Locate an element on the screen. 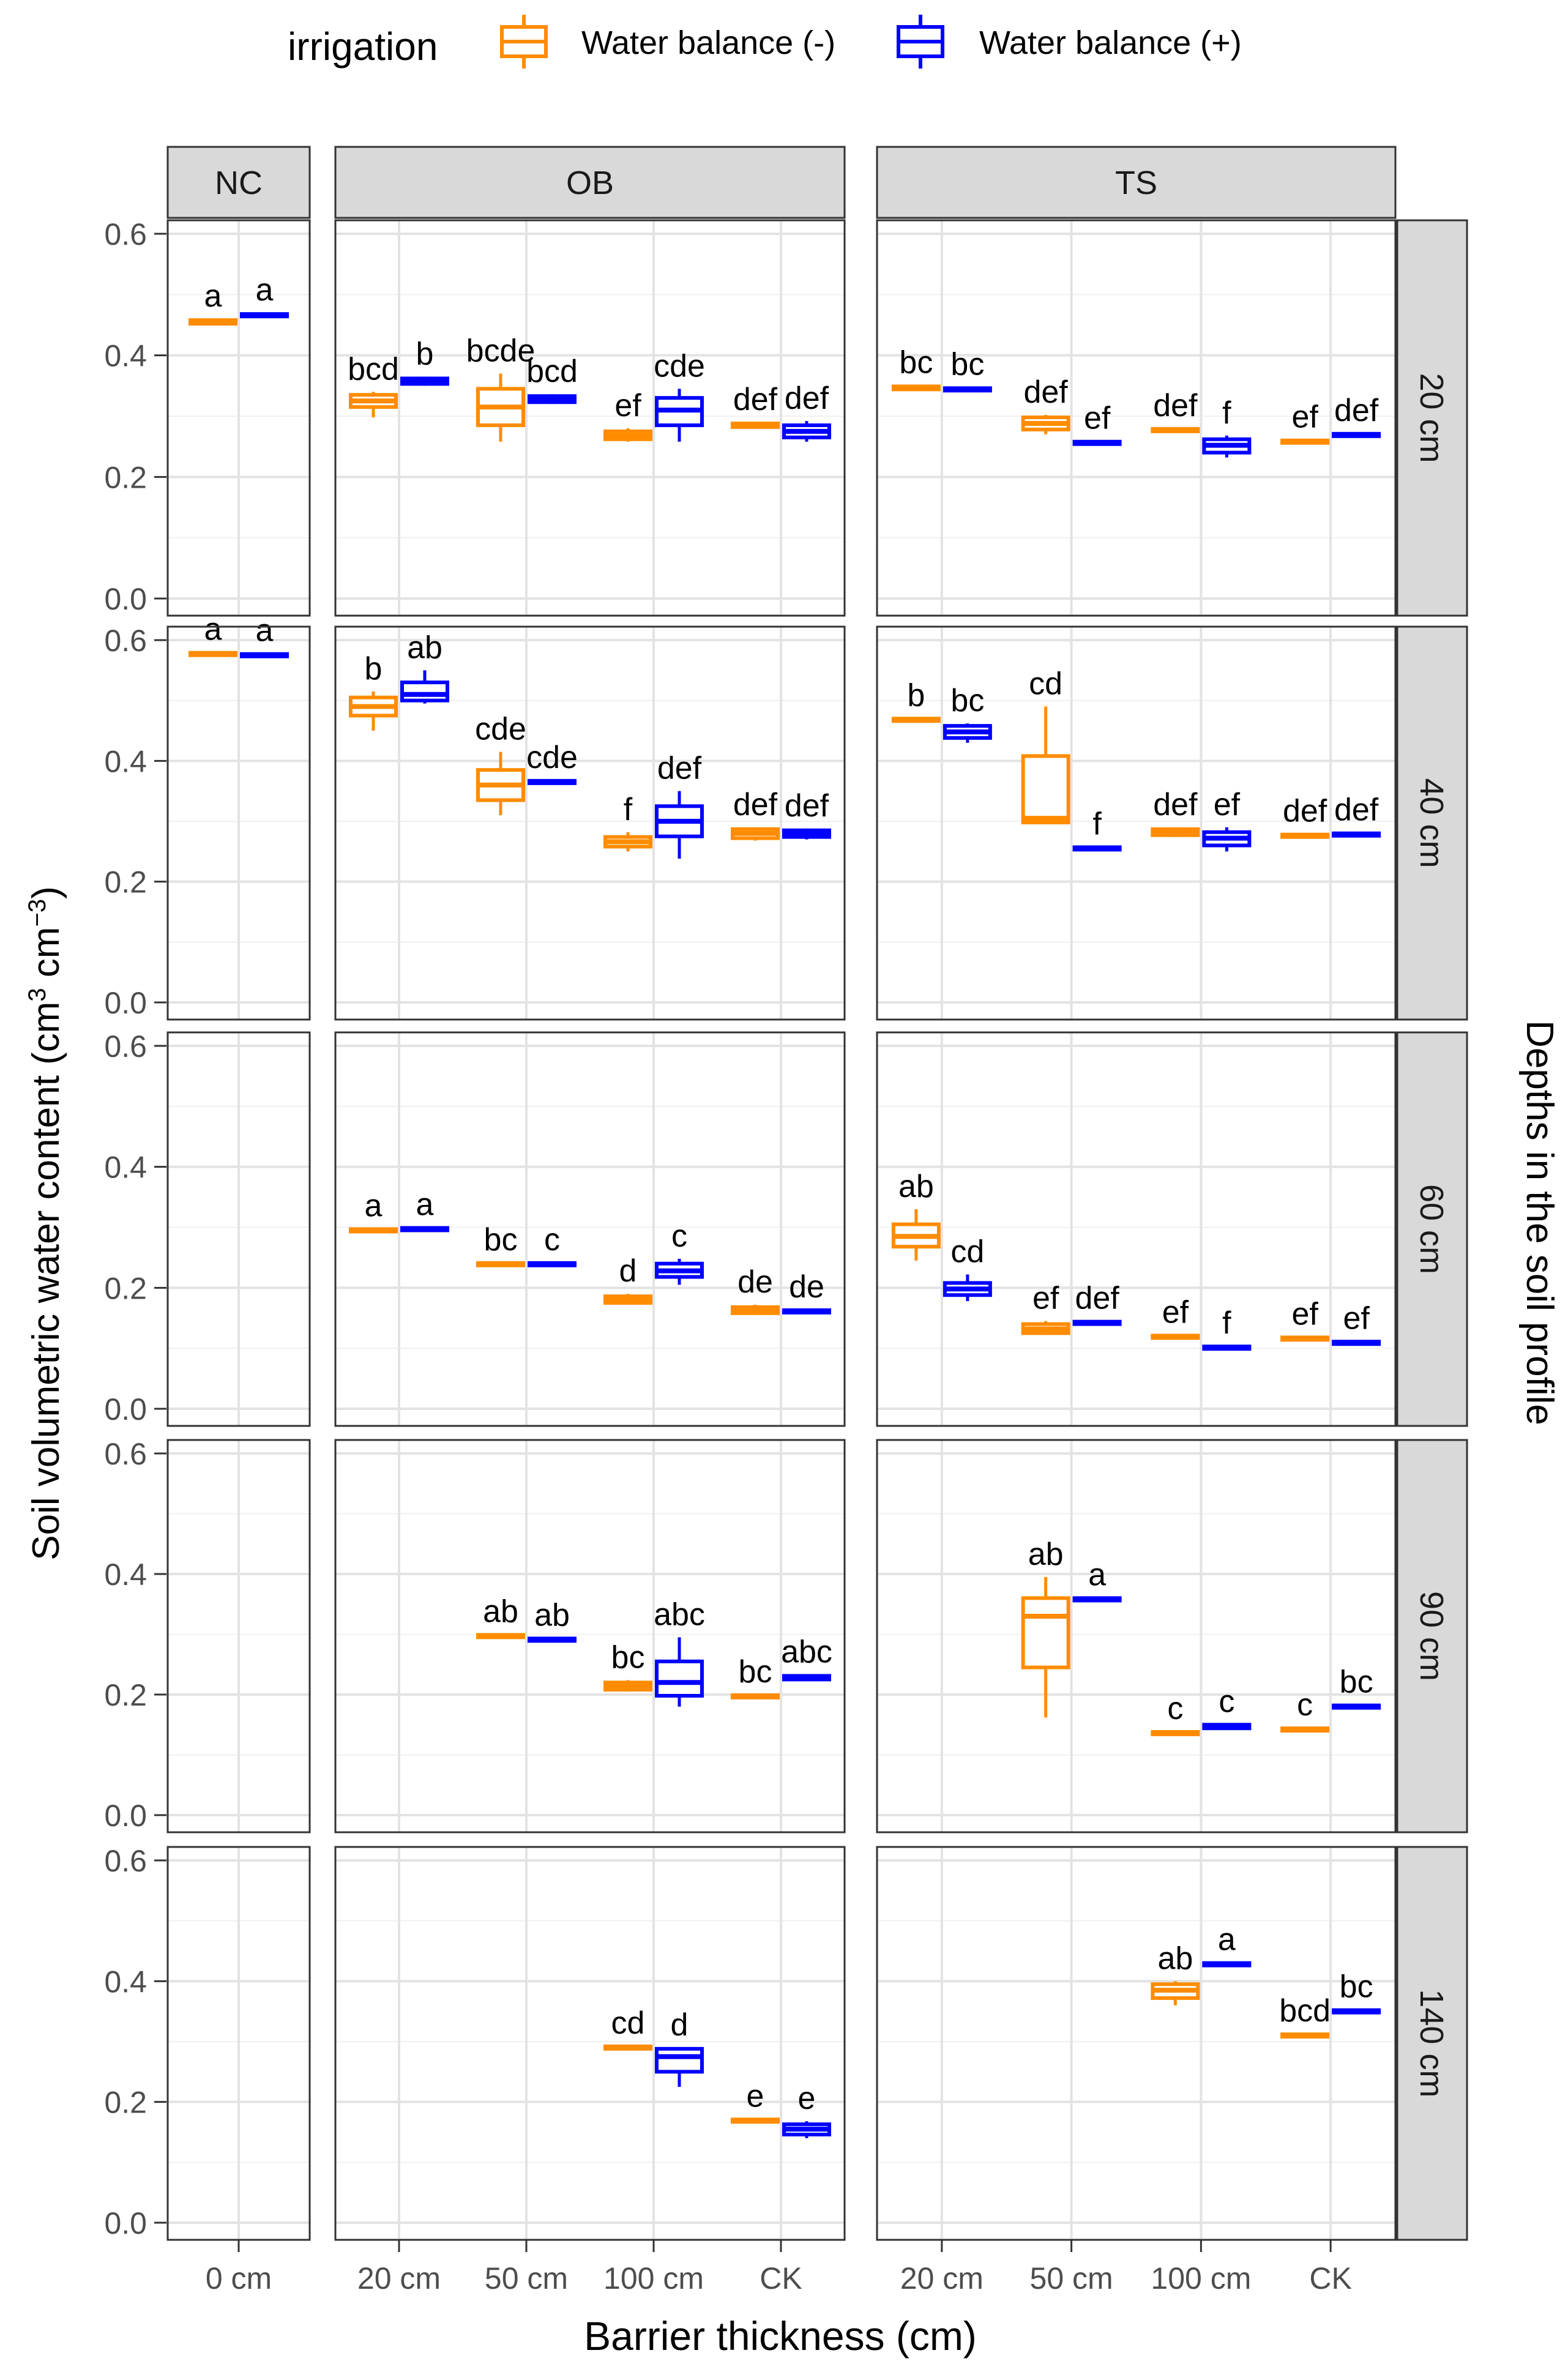  box-plus: e is located at coordinates (806, 2109).